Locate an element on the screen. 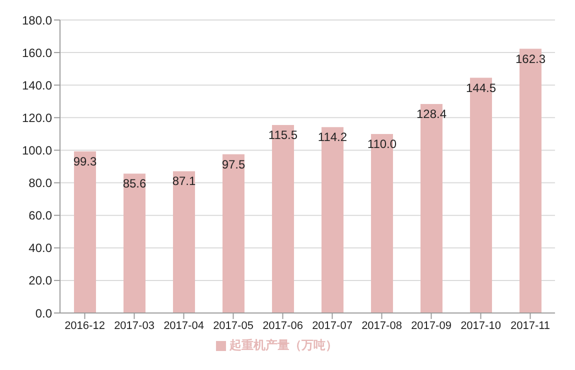 The image size is (575, 370). x-tick-label: 2017-11 is located at coordinates (530, 326).